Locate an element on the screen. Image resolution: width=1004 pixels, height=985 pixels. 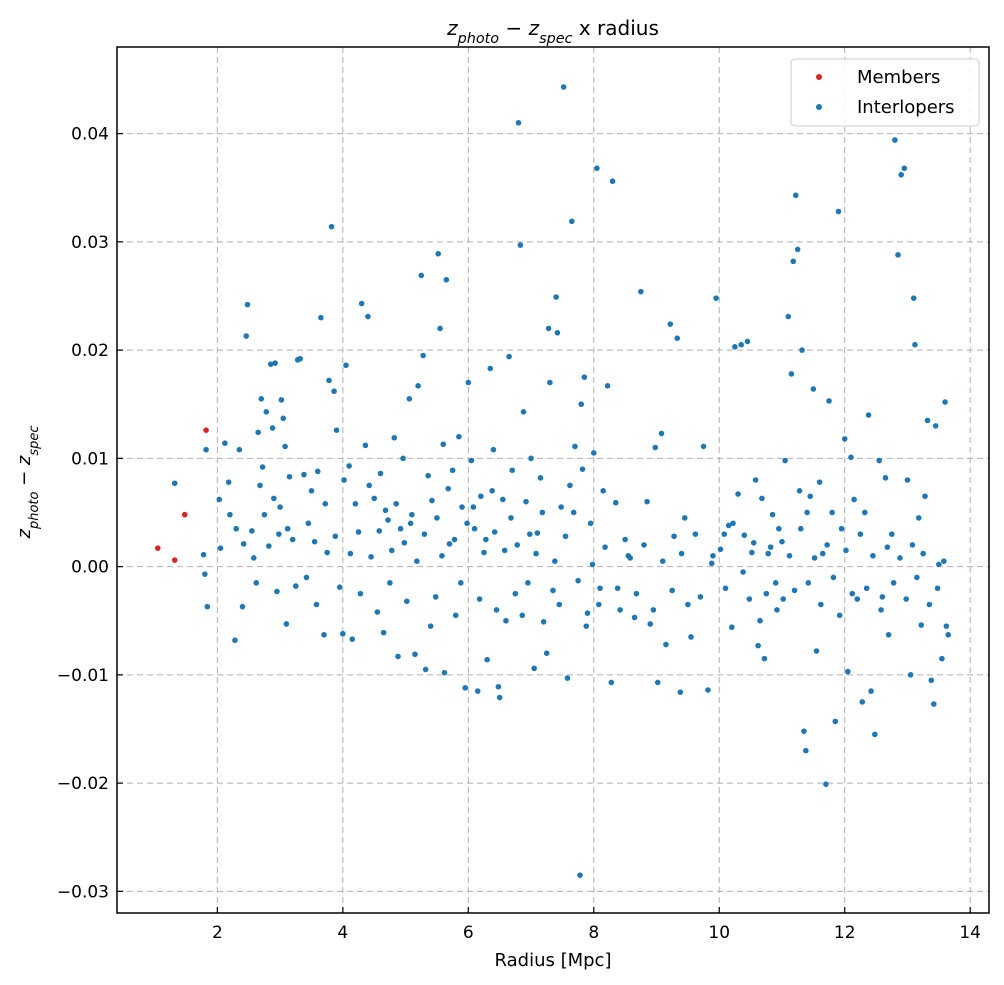
x-tick-label: 12 is located at coordinates (845, 933).